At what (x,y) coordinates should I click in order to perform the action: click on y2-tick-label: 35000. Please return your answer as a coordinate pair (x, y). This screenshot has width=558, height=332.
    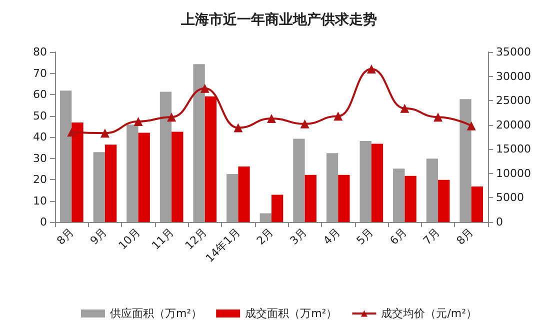
    Looking at the image, I should click on (513, 52).